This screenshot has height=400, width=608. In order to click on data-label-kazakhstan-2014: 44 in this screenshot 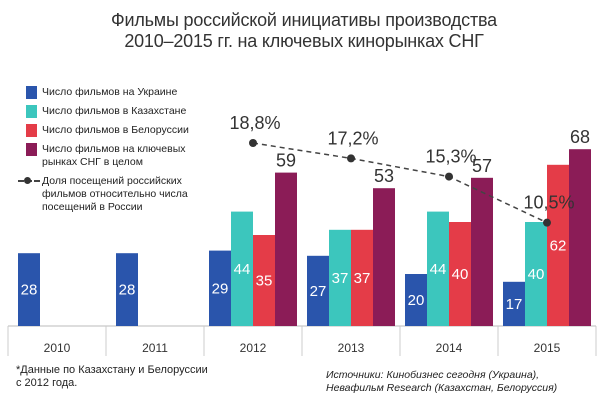, I will do `click(438, 269)`.